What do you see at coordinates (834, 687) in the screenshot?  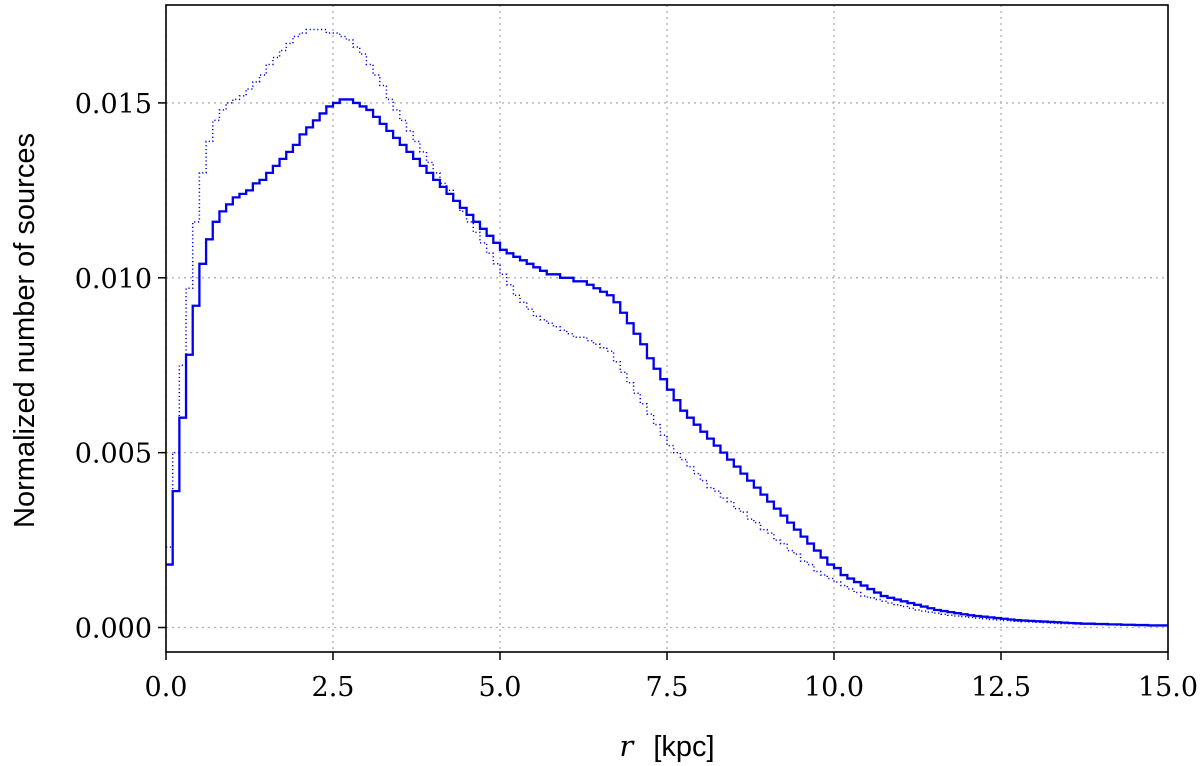 I see `x-tick-label: 10.0` at bounding box center [834, 687].